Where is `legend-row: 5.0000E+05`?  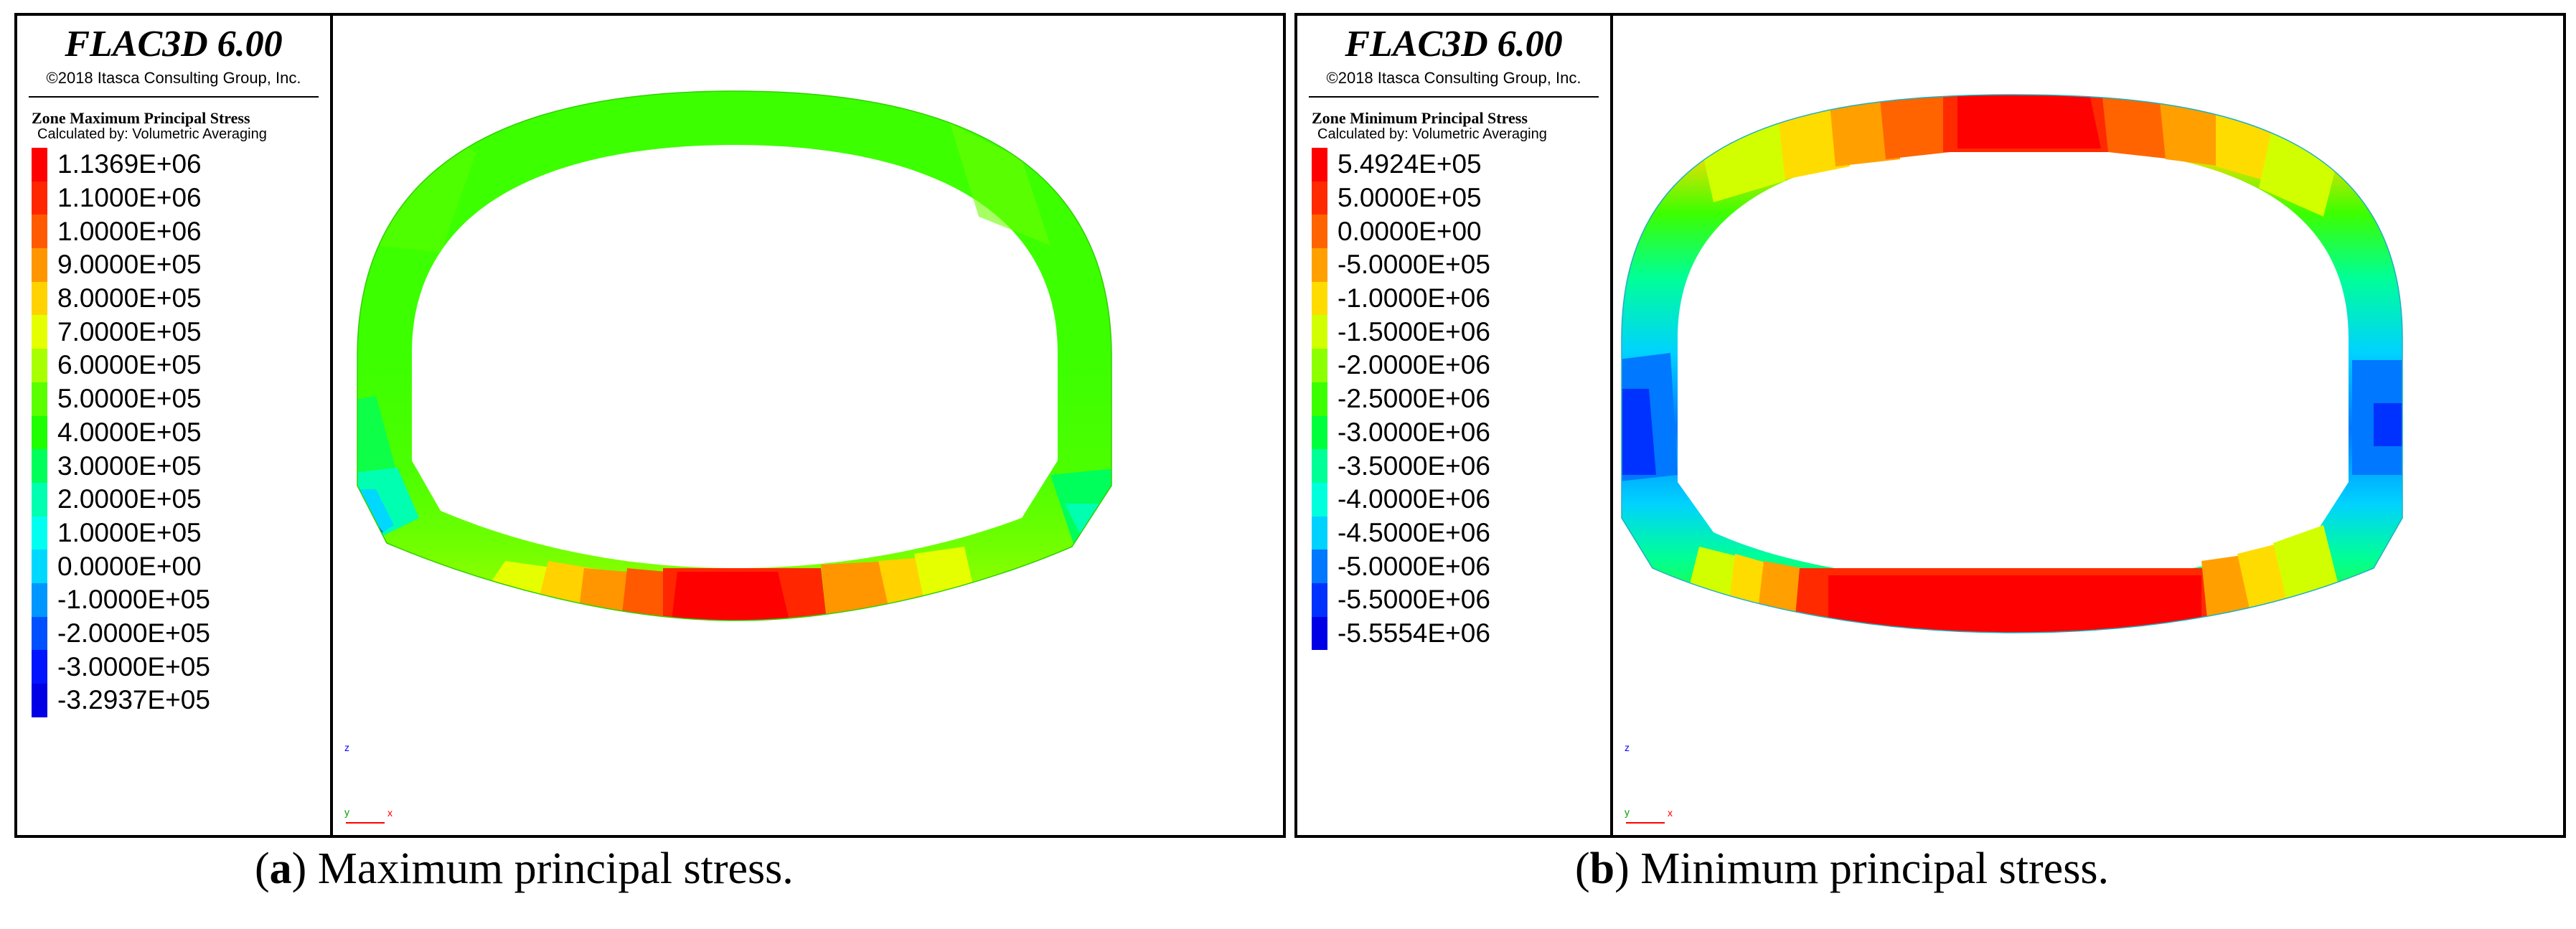 legend-row: 5.0000E+05 is located at coordinates (1401, 198).